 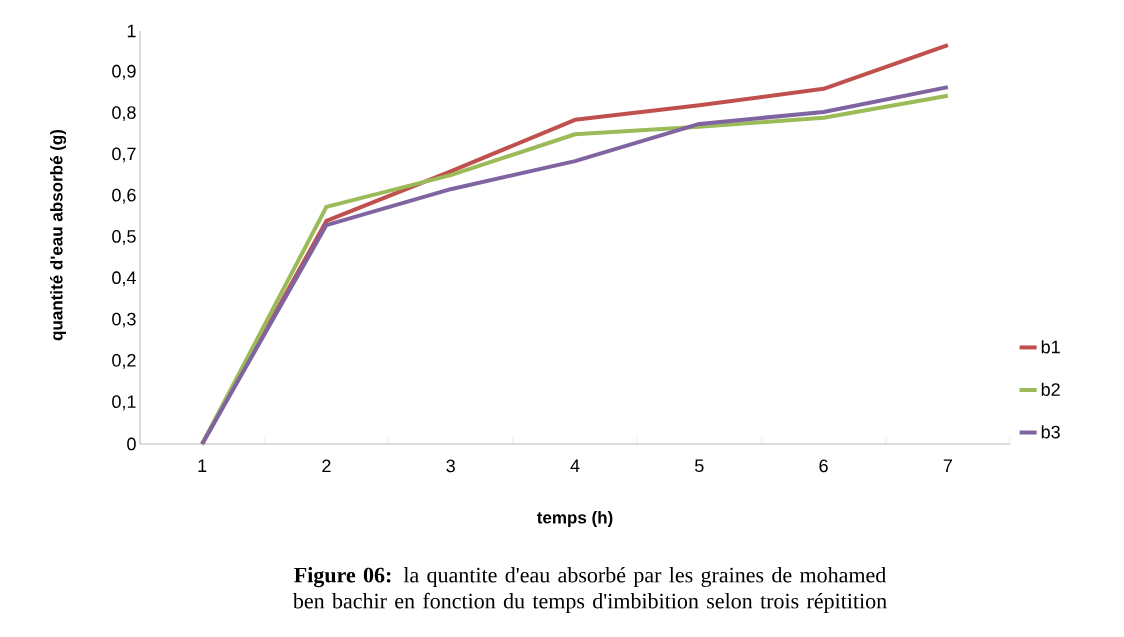 I want to click on x-axis-title: temps (h), so click(x=574, y=519).